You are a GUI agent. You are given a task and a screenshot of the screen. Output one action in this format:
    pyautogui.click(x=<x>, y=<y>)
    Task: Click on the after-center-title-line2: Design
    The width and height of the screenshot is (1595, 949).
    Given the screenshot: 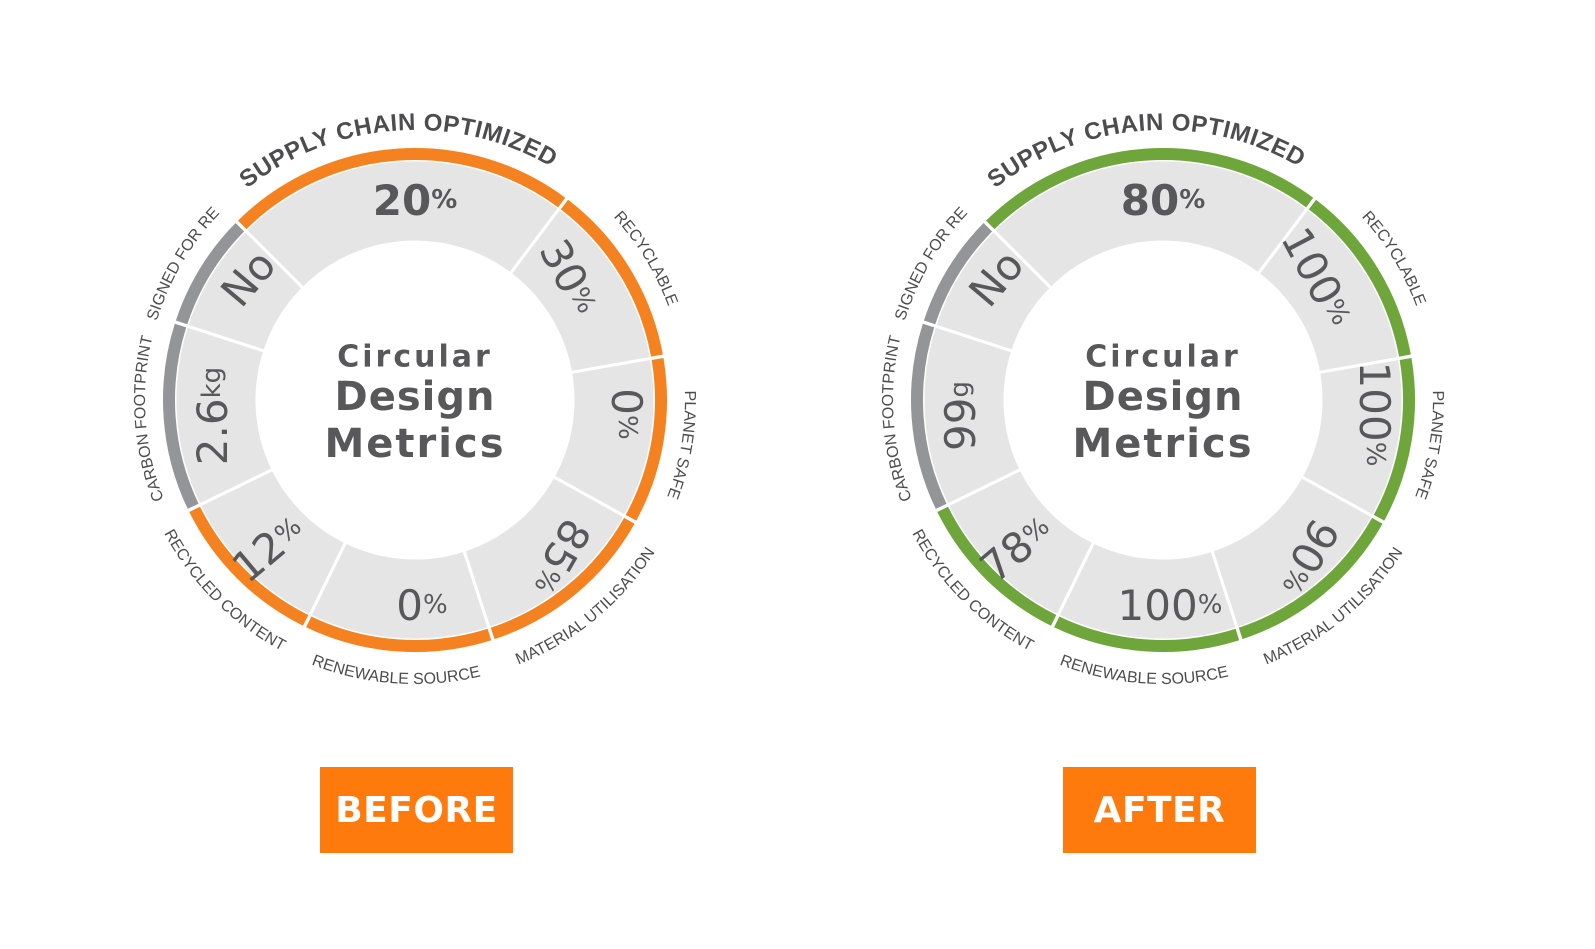 What is the action you would take?
    pyautogui.click(x=1163, y=397)
    